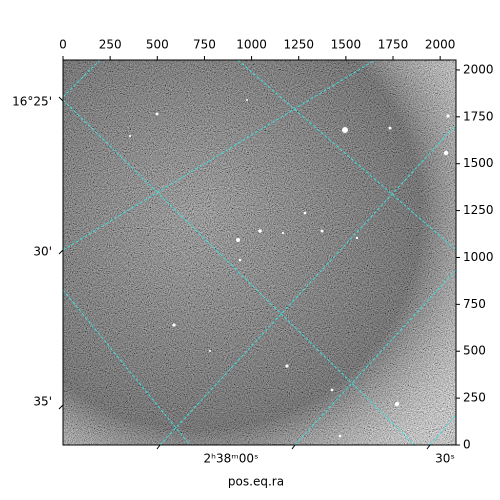 Image resolution: width=500 pixels, height=500 pixels. Describe the element at coordinates (467, 445) in the screenshot. I see `y-tick-label: 0` at that location.